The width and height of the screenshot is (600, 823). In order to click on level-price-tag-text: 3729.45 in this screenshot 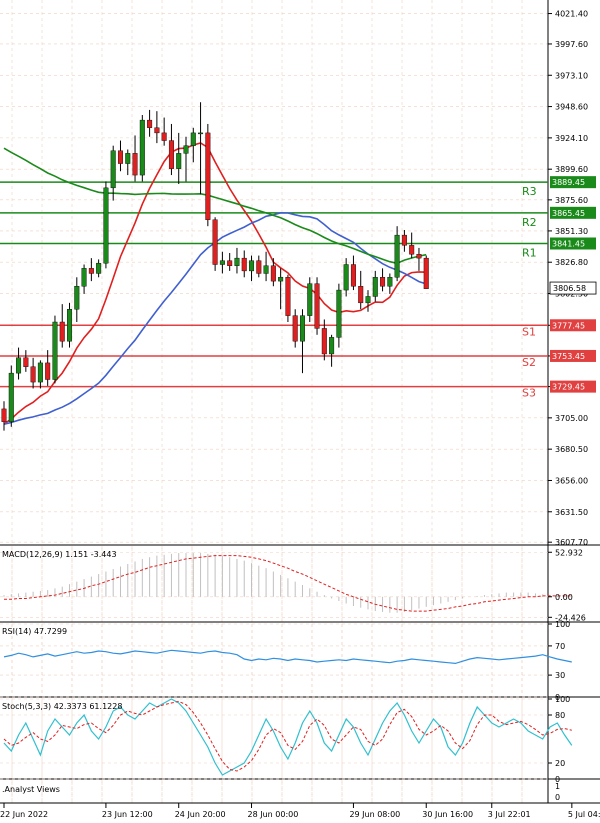, I will do `click(568, 387)`.